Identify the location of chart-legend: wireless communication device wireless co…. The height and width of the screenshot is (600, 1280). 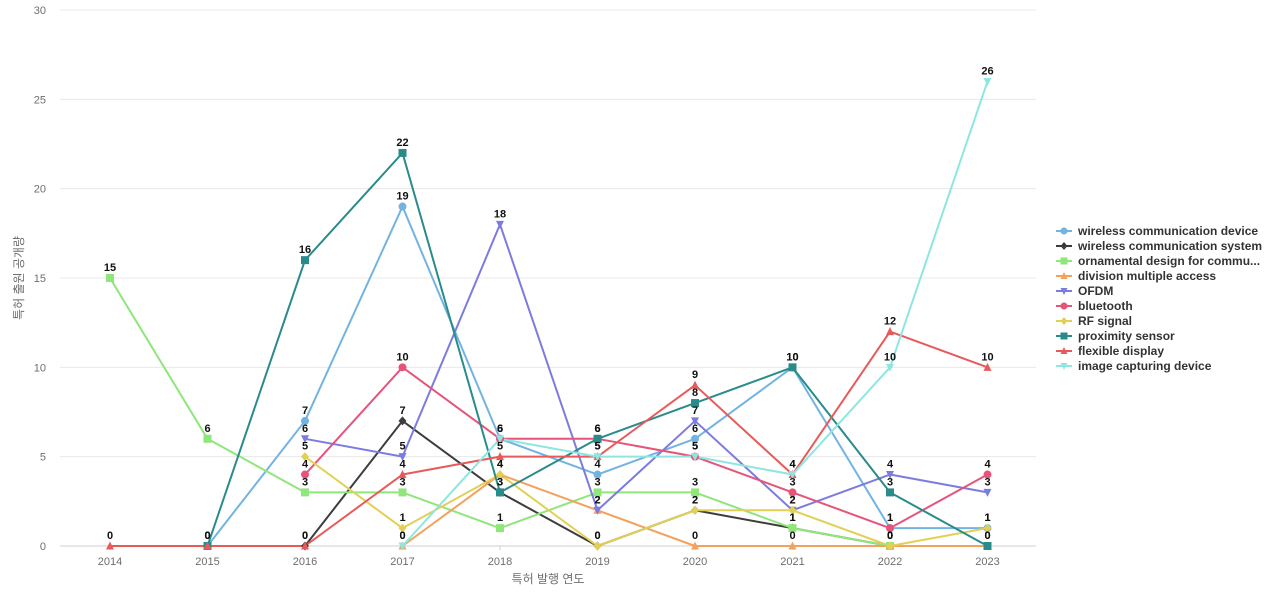
(1166, 298).